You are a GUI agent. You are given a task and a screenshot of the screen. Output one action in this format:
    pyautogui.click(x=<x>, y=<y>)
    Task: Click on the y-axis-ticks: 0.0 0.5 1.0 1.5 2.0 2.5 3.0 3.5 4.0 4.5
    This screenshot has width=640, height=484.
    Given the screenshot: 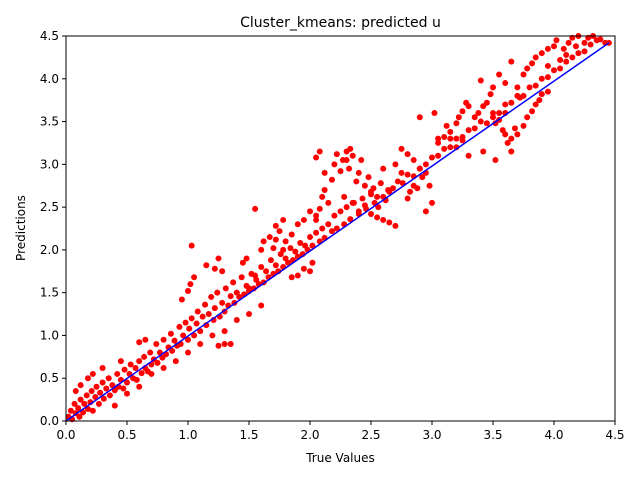 What is the action you would take?
    pyautogui.click(x=53, y=228)
    